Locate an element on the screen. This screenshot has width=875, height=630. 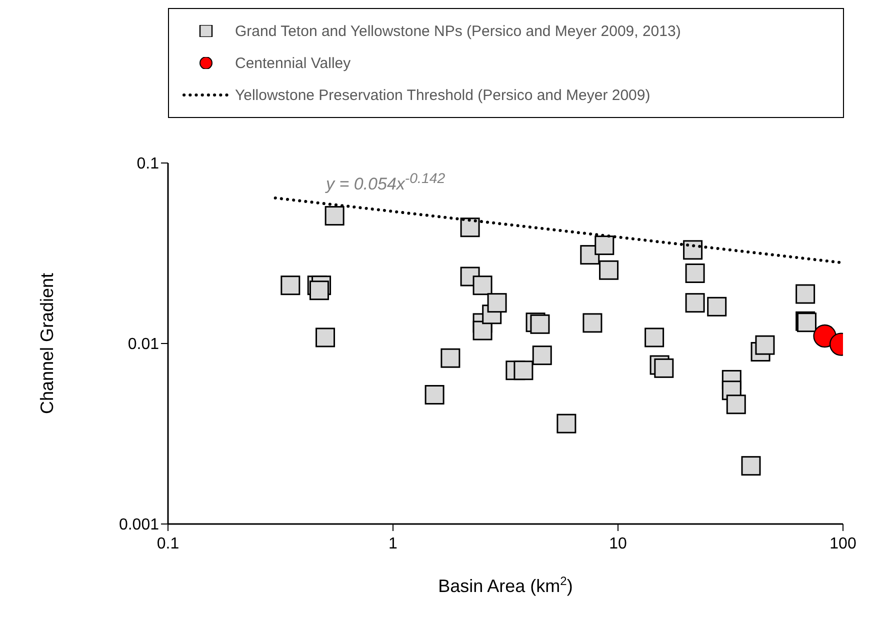
x-tick-label: 0.1 is located at coordinates (168, 543).